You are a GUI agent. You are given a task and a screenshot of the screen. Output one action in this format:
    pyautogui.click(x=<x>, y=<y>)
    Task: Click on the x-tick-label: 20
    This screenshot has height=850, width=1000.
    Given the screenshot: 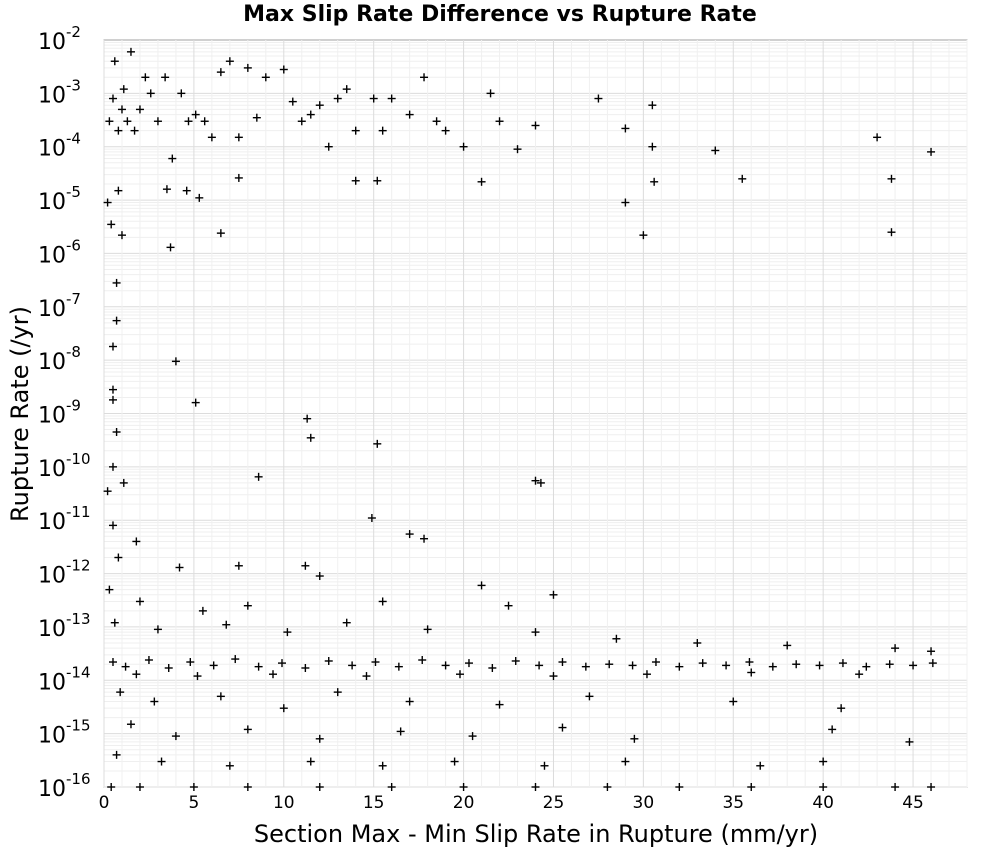 What is the action you would take?
    pyautogui.click(x=464, y=803)
    